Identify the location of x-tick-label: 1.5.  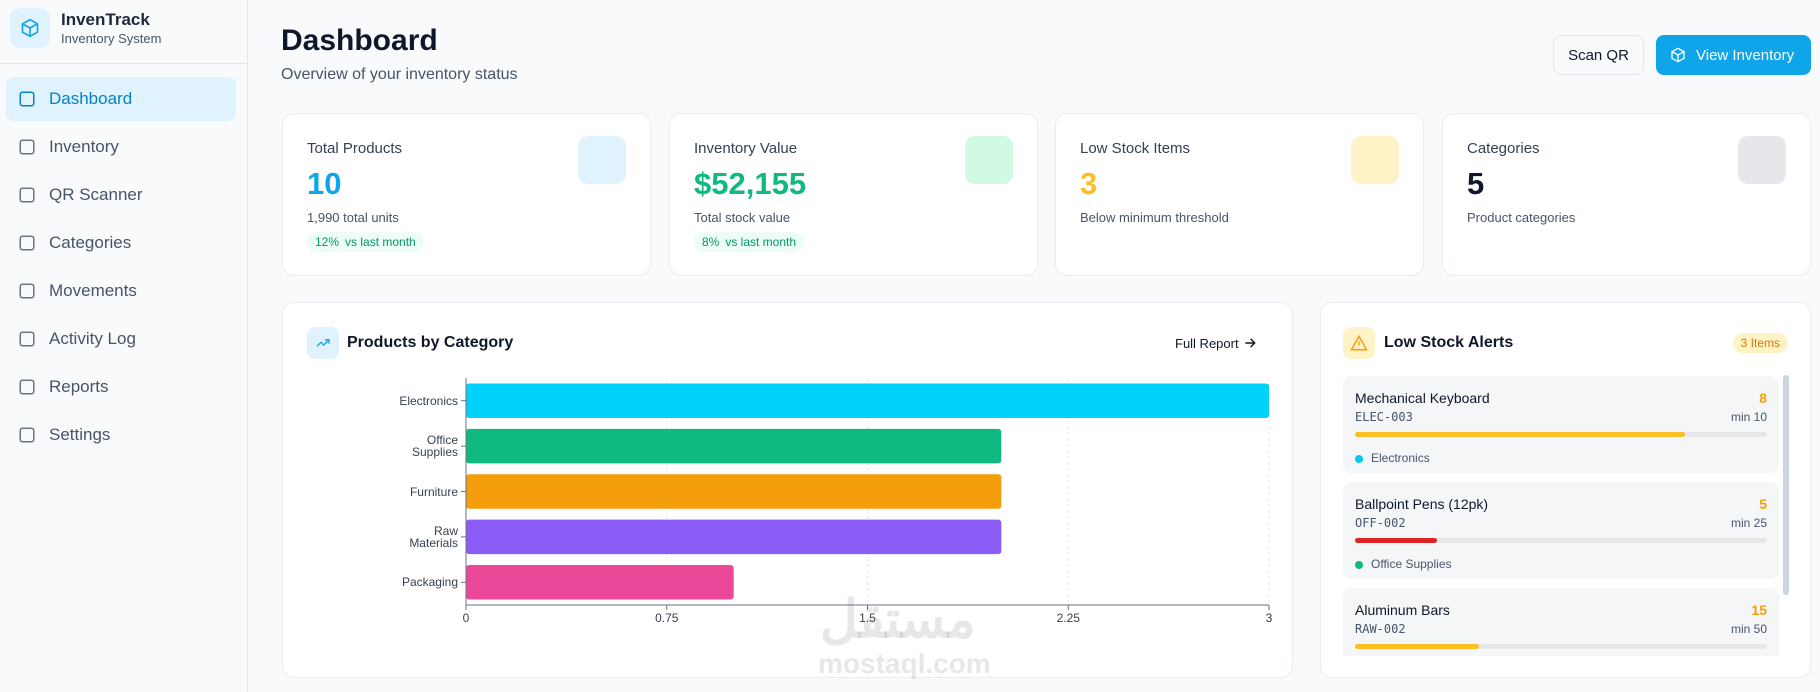
(867, 618).